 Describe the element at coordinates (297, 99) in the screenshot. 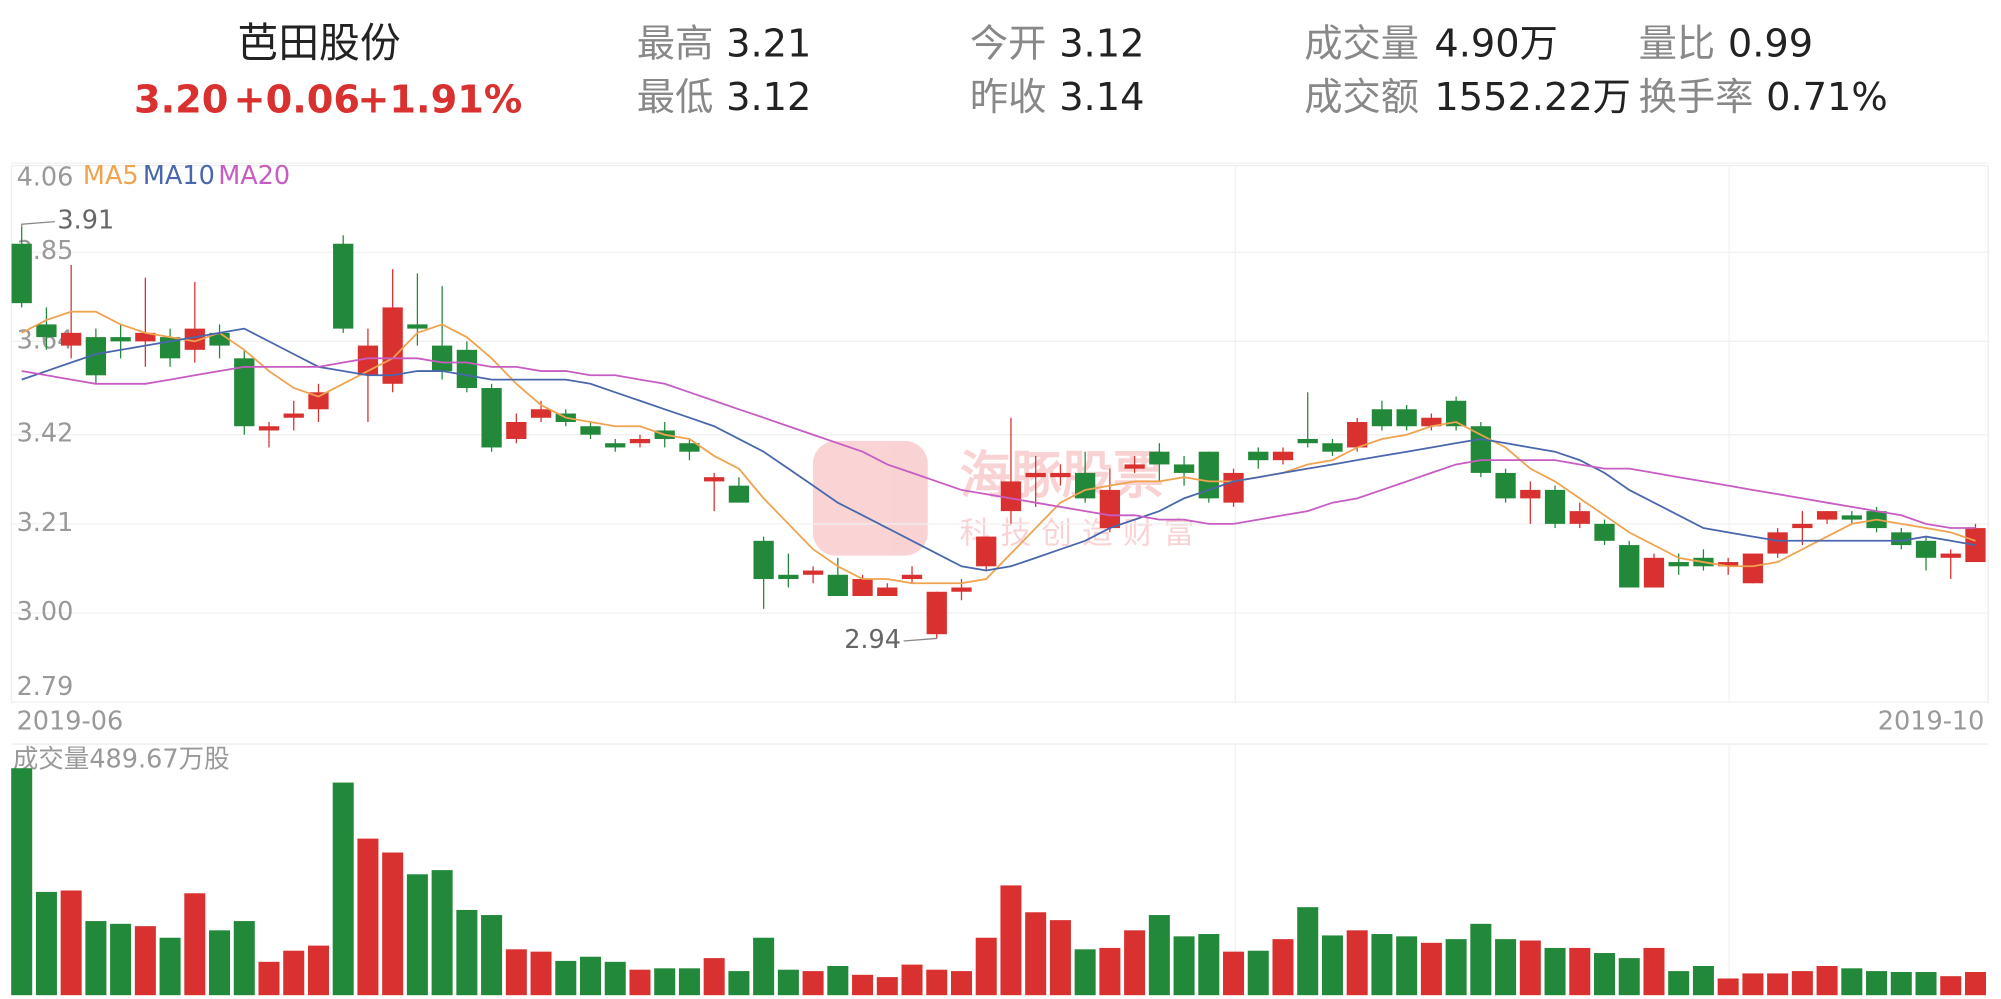

I see `change: +0.06` at that location.